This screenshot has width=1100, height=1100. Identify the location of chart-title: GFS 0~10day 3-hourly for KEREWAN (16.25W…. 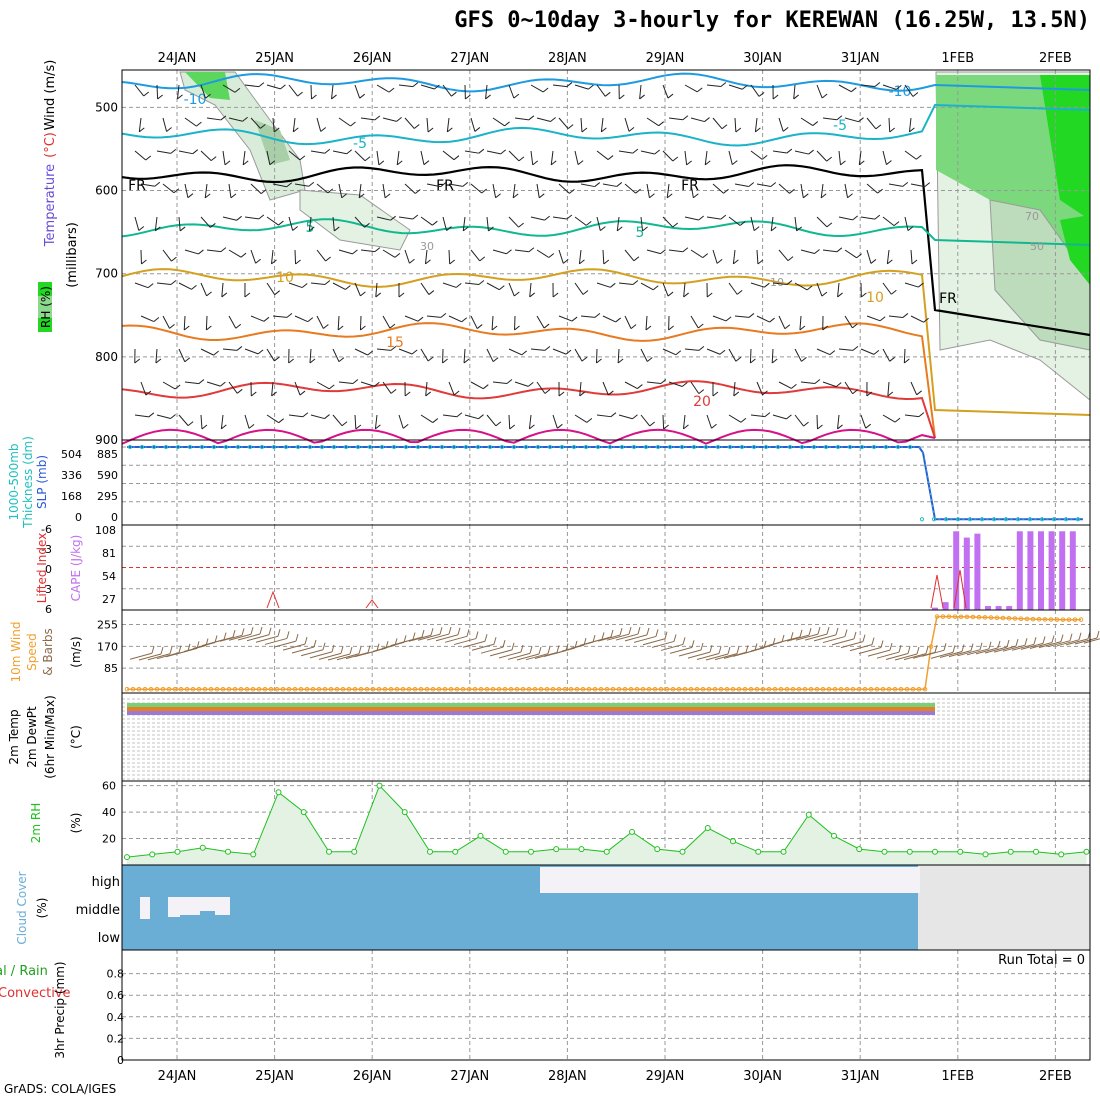
(772, 20).